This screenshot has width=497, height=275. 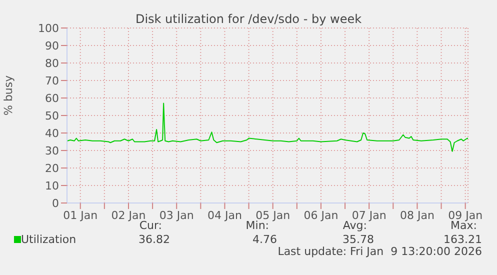 I want to click on x-tick-label: 09 Jan, so click(x=465, y=215).